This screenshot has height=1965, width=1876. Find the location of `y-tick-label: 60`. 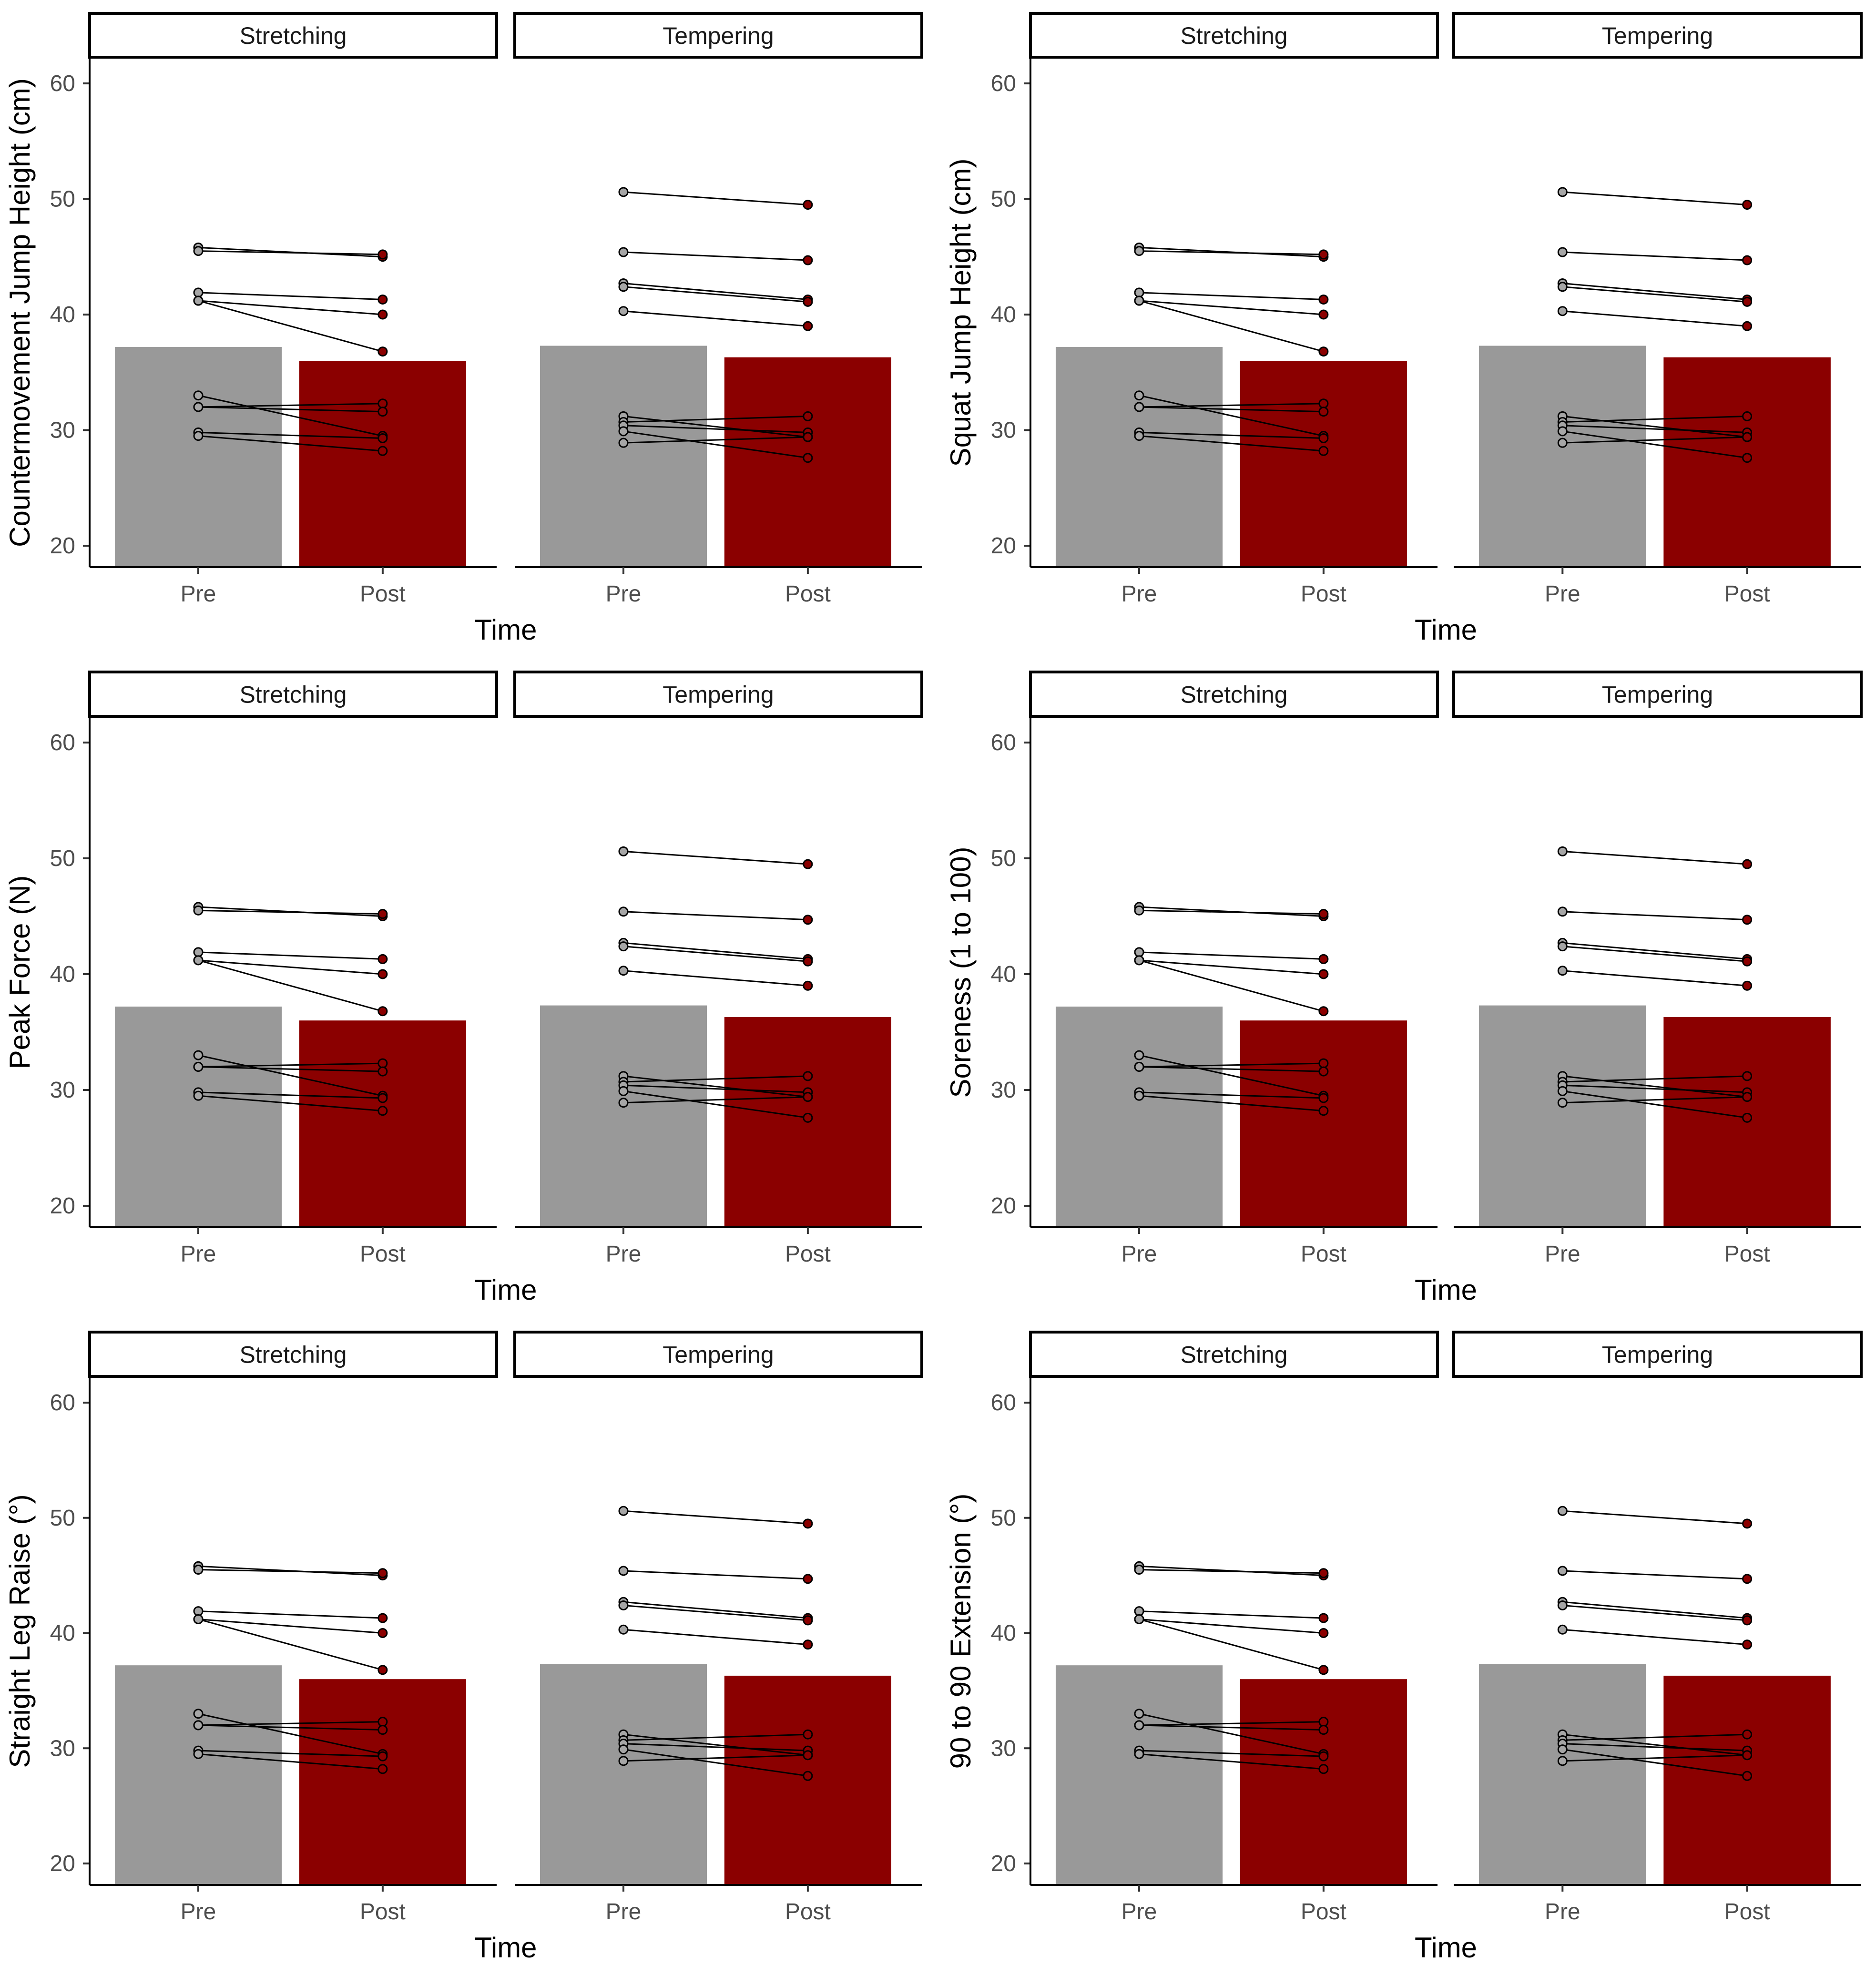

y-tick-label: 60 is located at coordinates (62, 742).